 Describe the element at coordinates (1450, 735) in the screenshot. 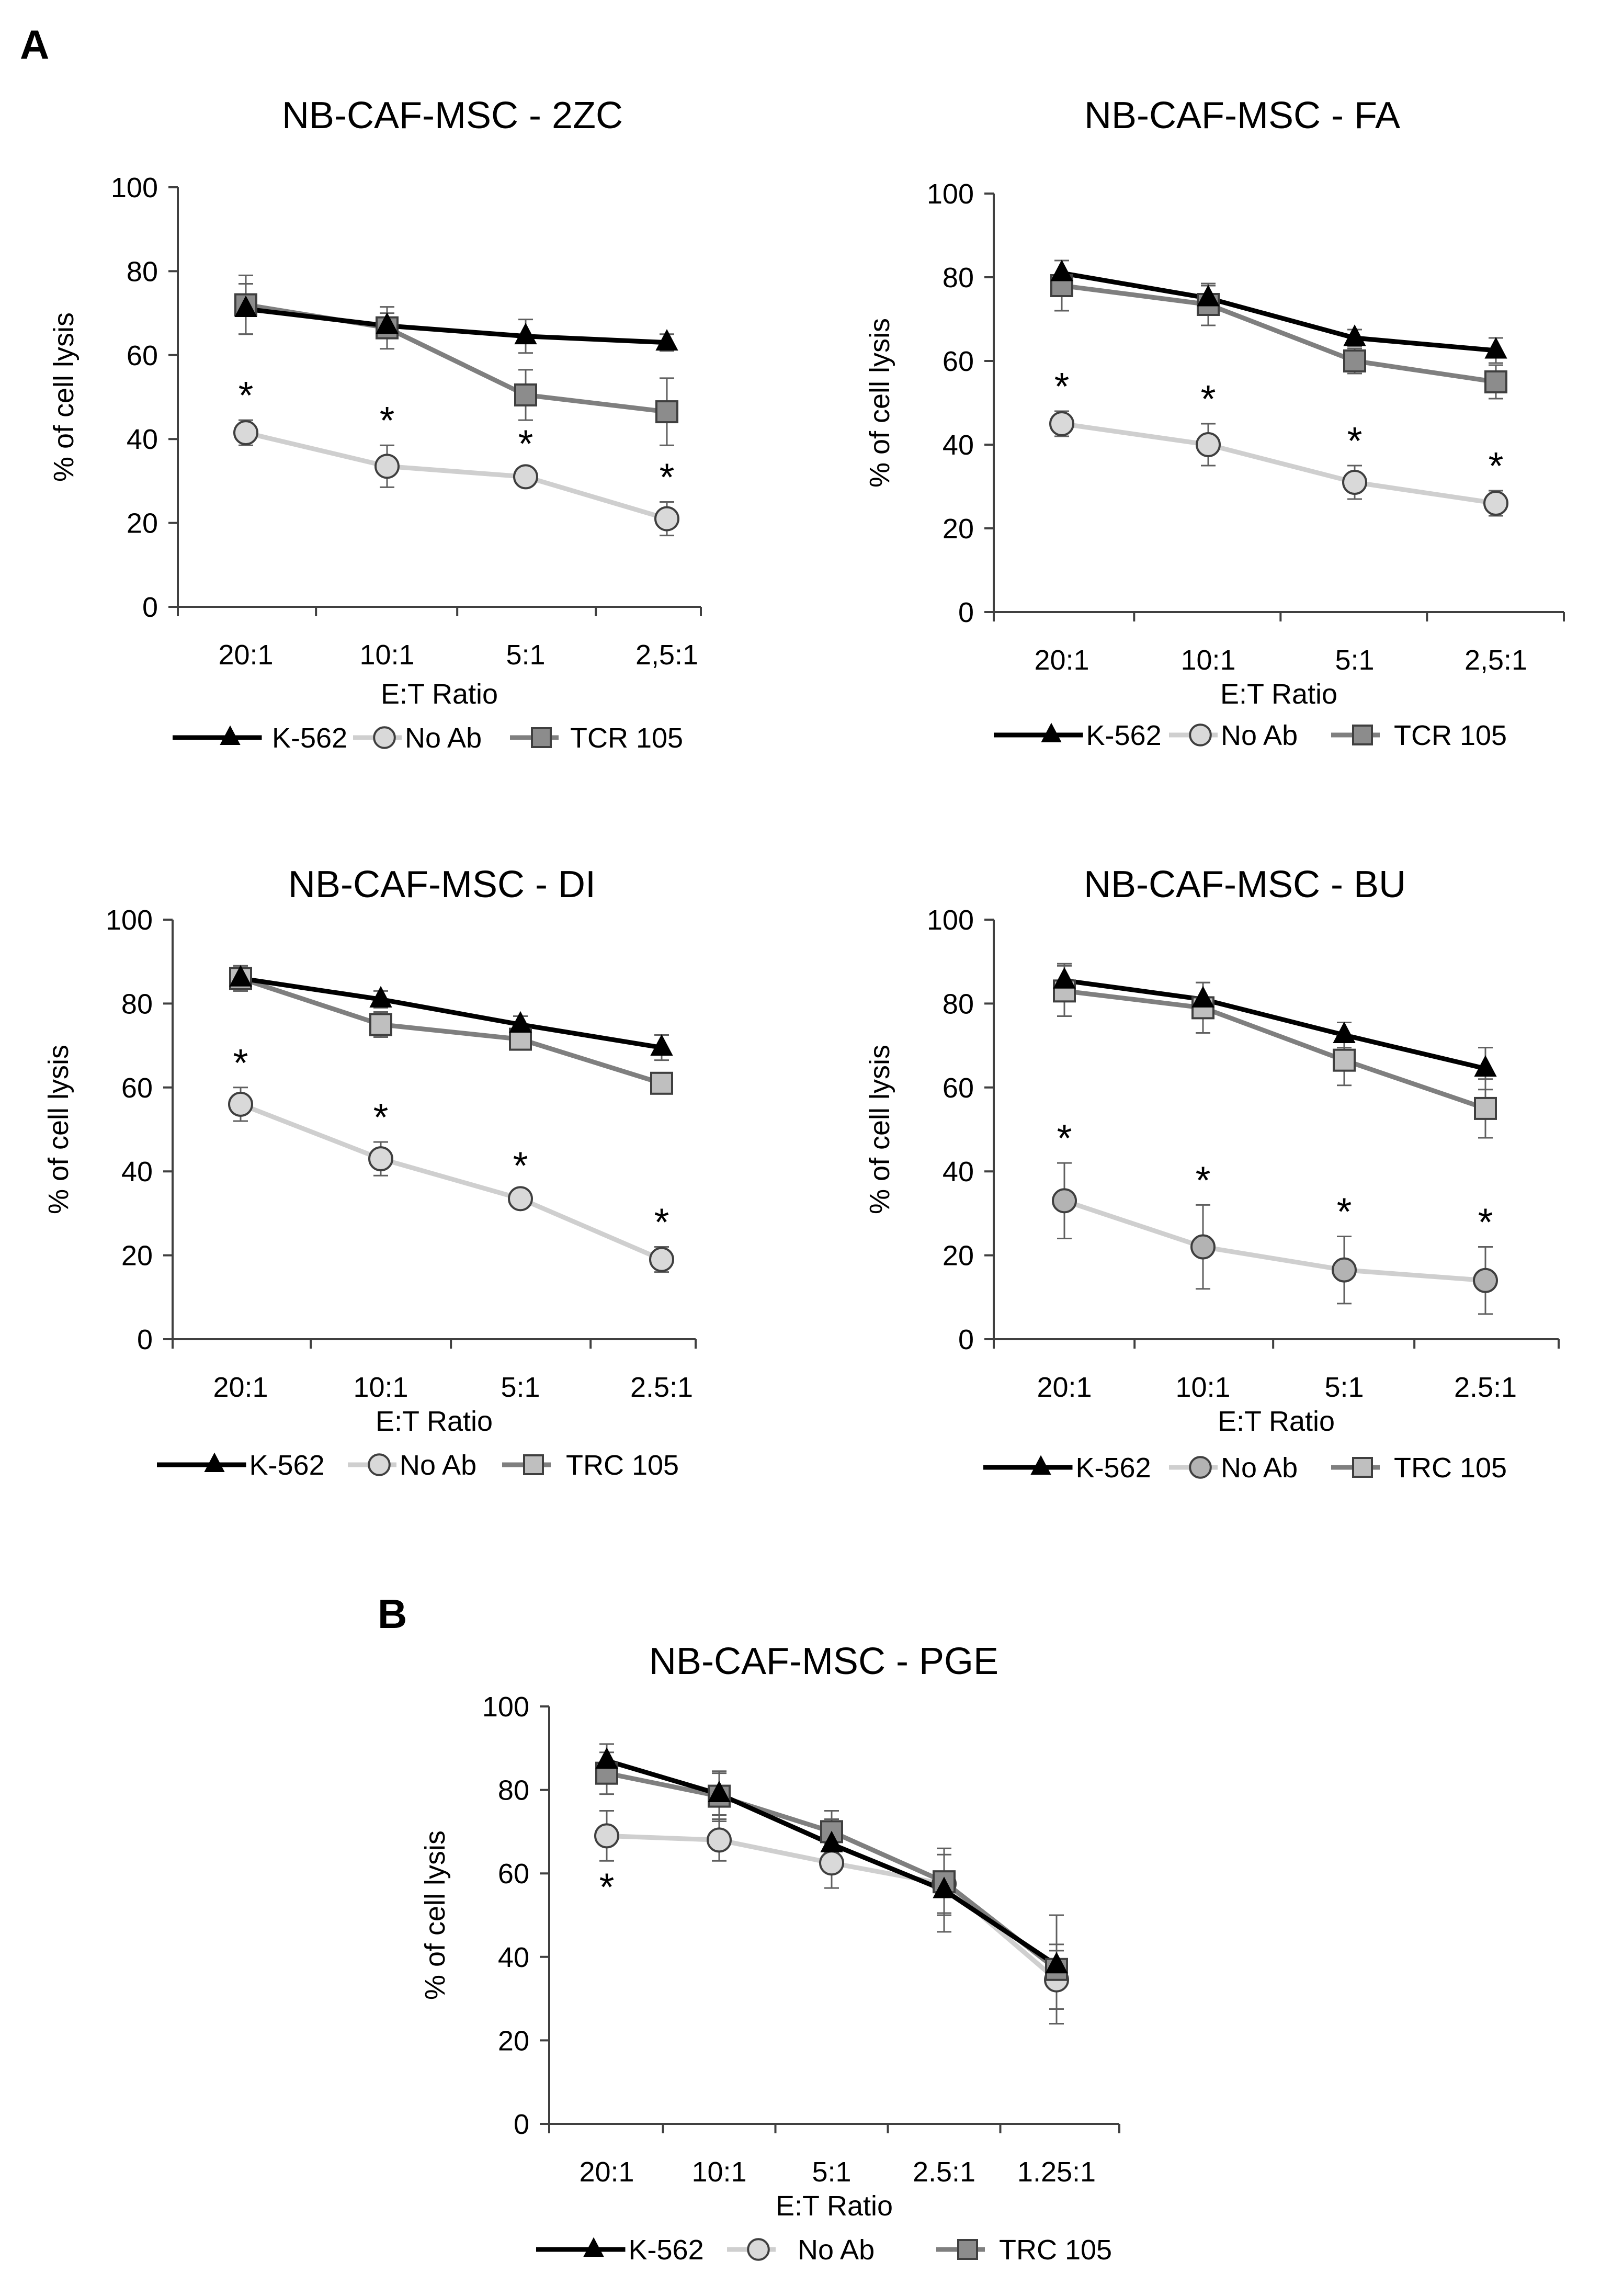

I see `legend-label: TCR 105` at that location.